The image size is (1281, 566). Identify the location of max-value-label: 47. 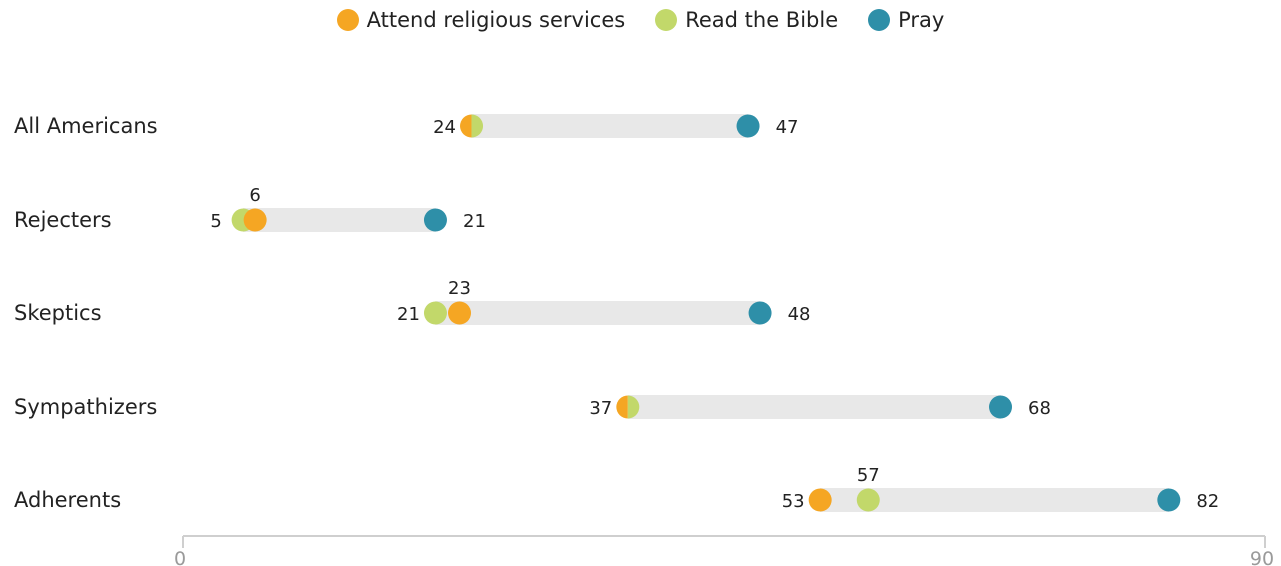
(787, 127).